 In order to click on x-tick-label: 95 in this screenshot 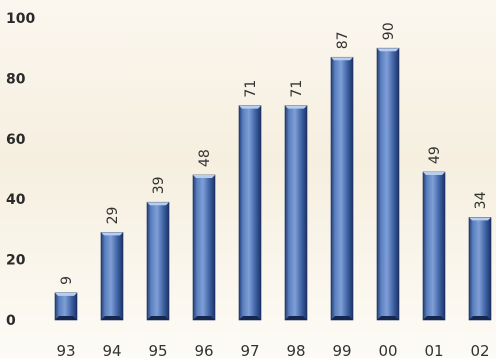, I will do `click(157, 350)`.